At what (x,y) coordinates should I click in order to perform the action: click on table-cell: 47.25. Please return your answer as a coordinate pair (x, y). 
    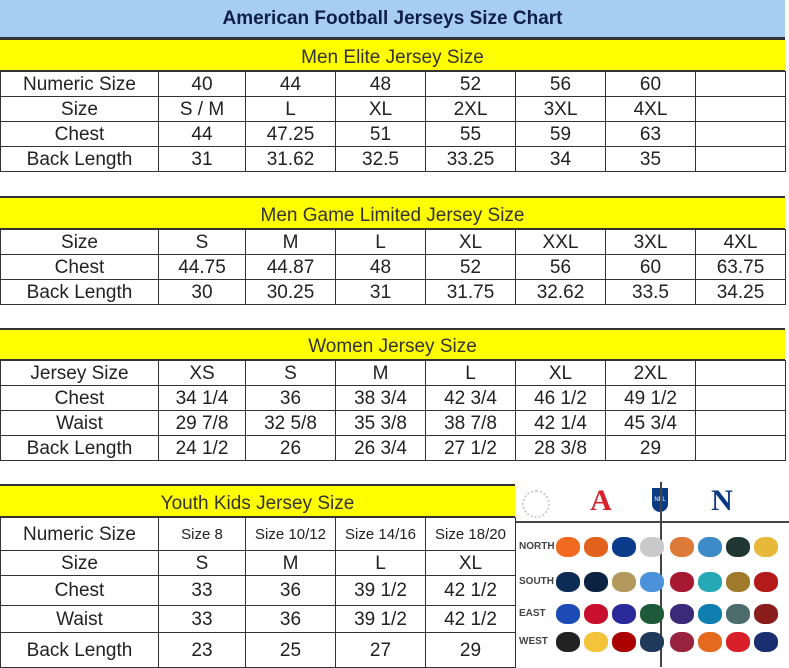
    Looking at the image, I should click on (290, 134).